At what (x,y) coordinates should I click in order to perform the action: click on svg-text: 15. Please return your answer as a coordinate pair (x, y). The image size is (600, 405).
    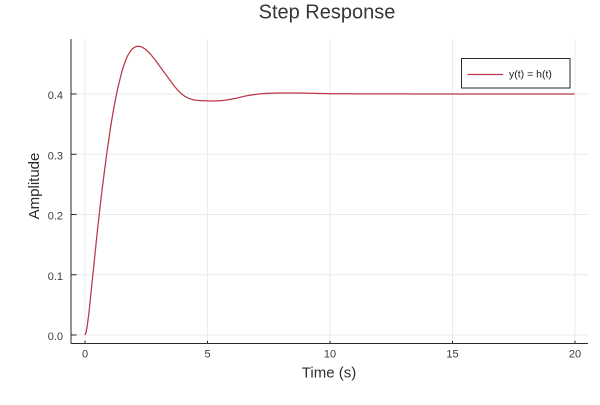
    Looking at the image, I should click on (452, 355).